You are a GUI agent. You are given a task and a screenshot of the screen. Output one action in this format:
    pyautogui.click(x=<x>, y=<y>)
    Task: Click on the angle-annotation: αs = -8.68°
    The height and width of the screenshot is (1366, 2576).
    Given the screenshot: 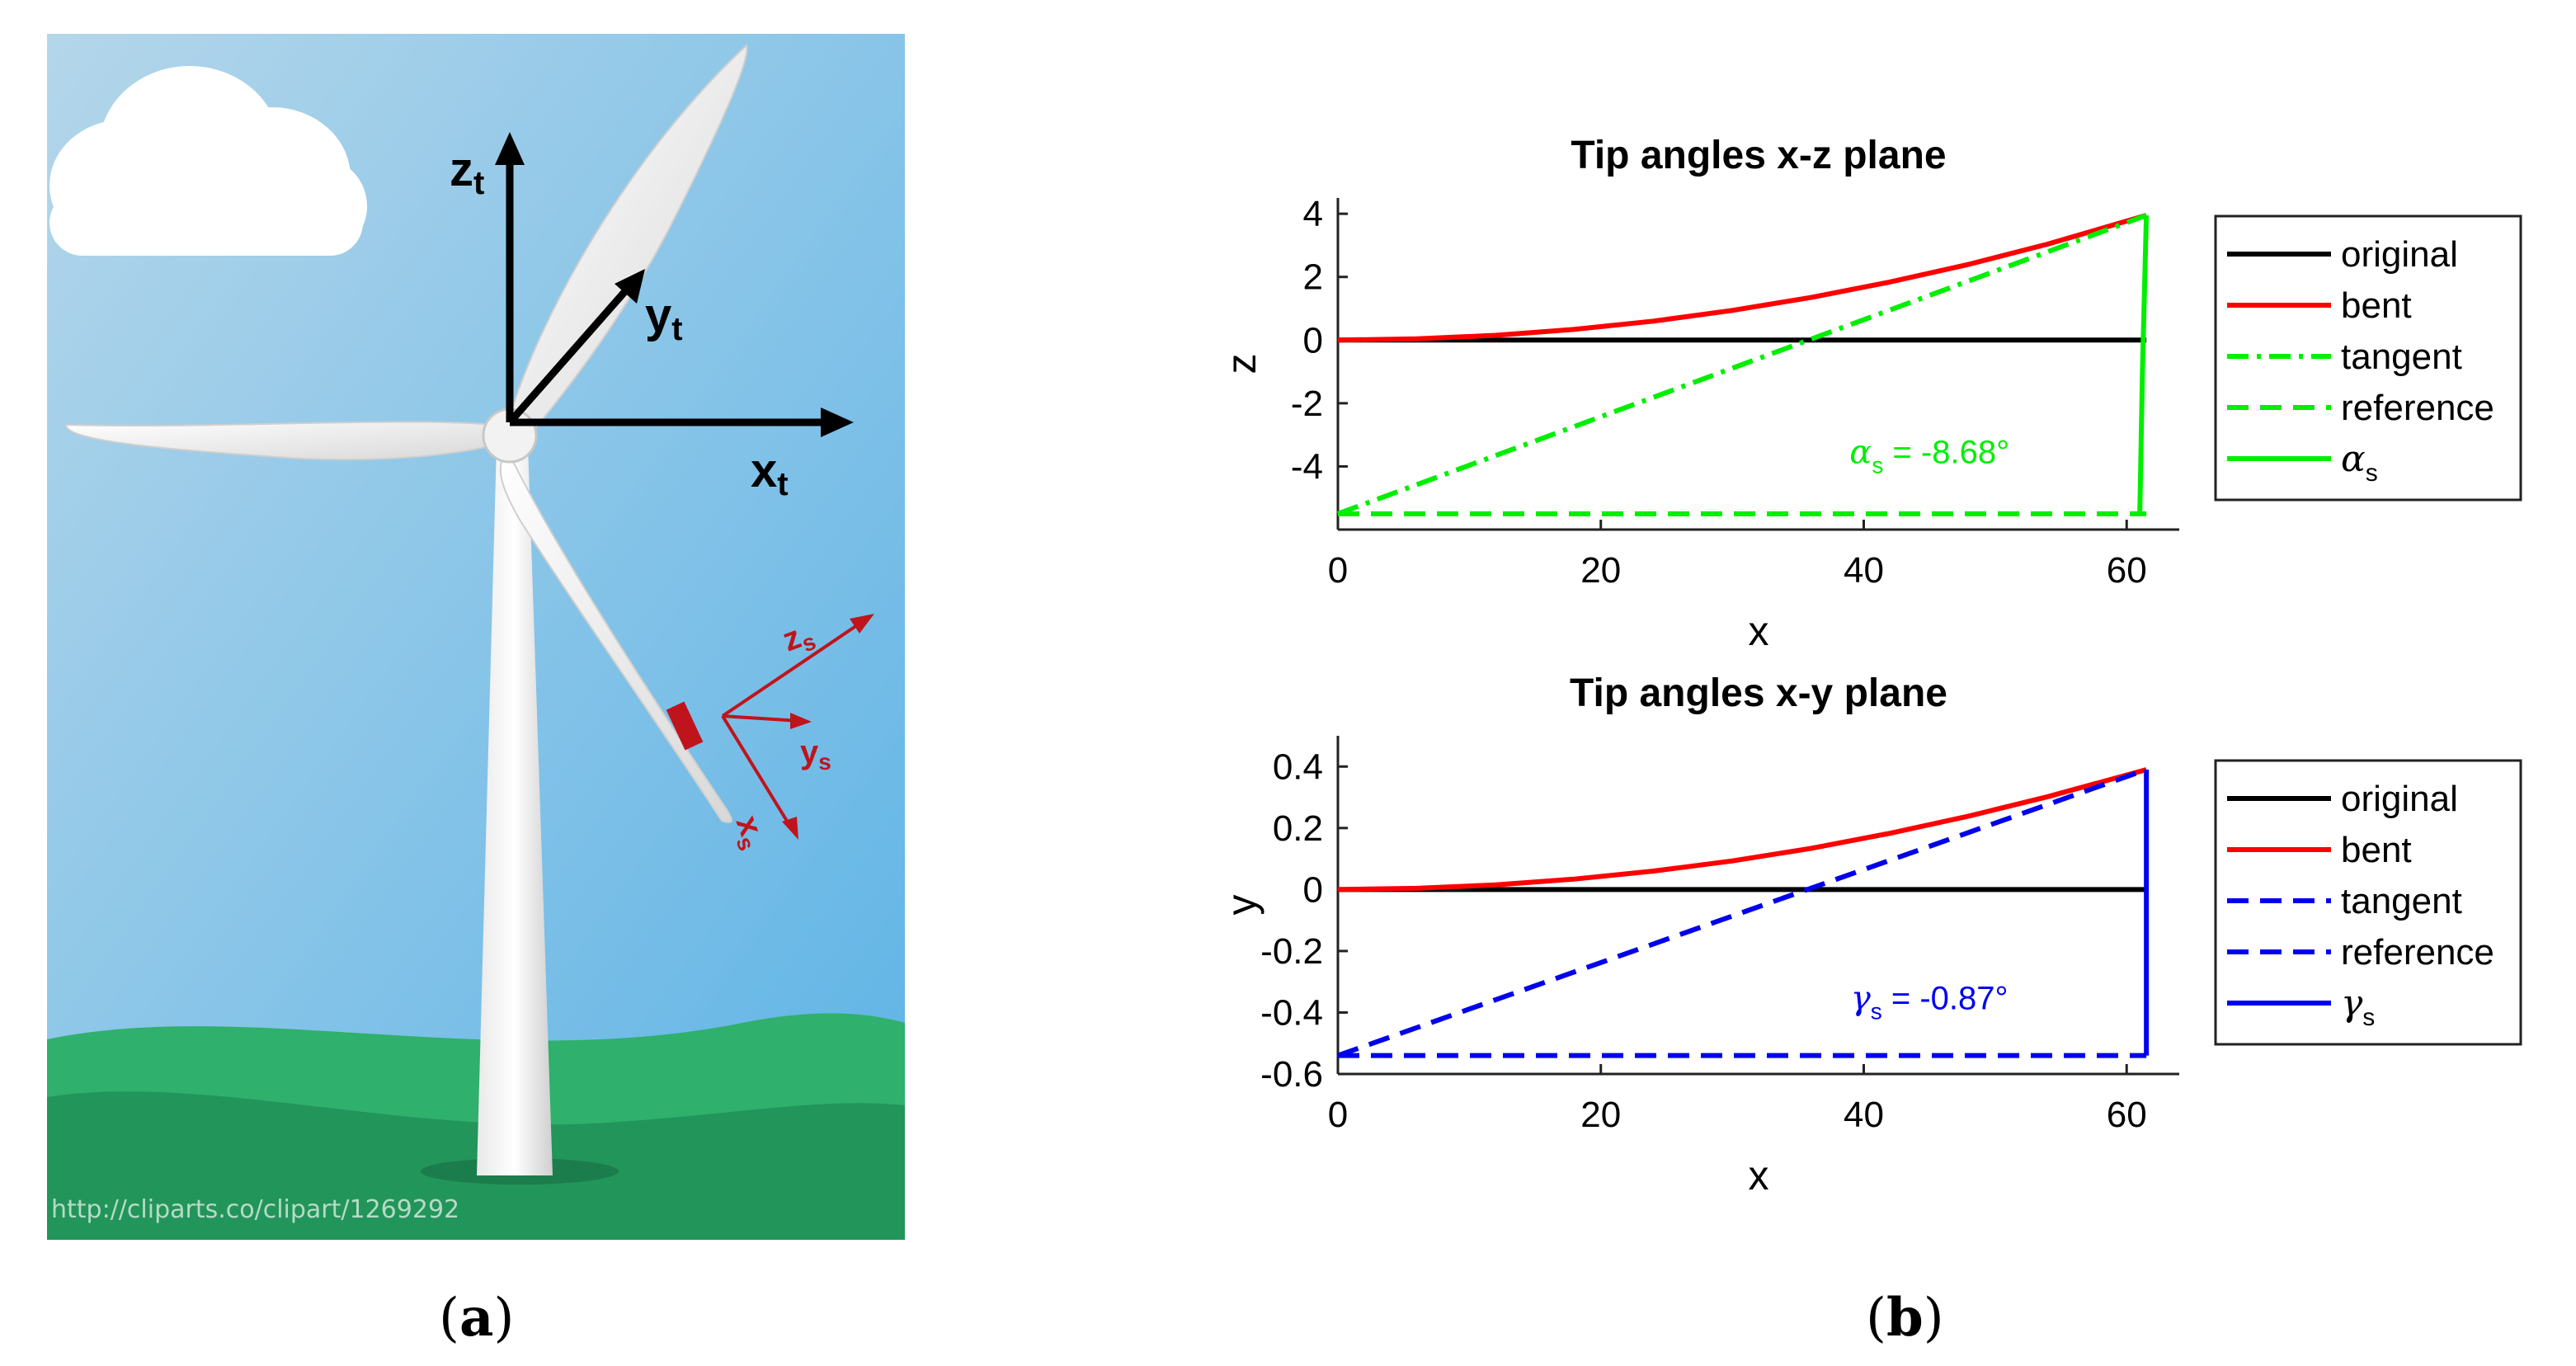 What is the action you would take?
    pyautogui.click(x=1929, y=456)
    